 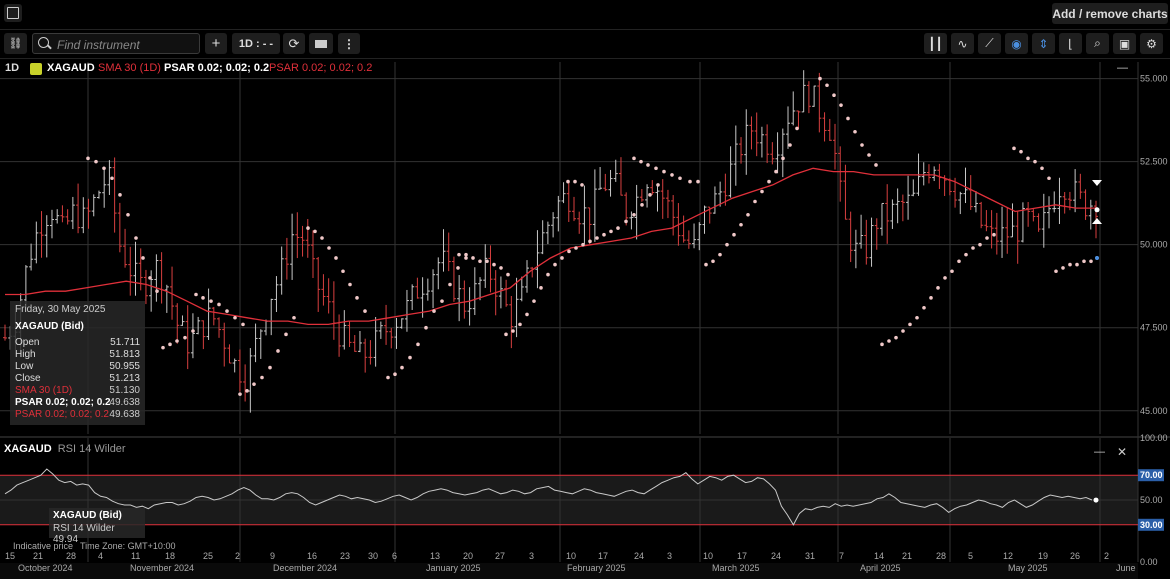 What do you see at coordinates (1154, 162) in the screenshot?
I see `y-tick-label: 52.500` at bounding box center [1154, 162].